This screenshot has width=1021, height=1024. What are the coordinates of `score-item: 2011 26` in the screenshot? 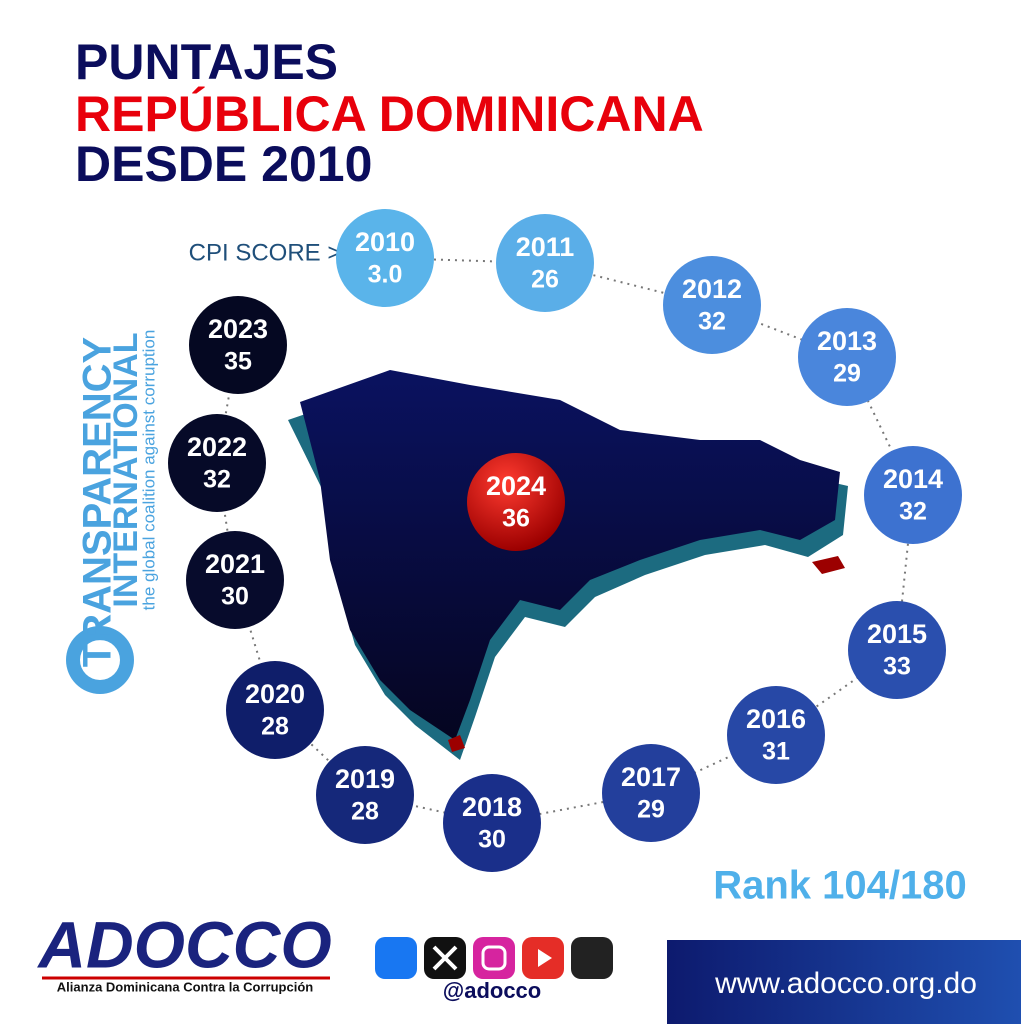 It's located at (545, 263).